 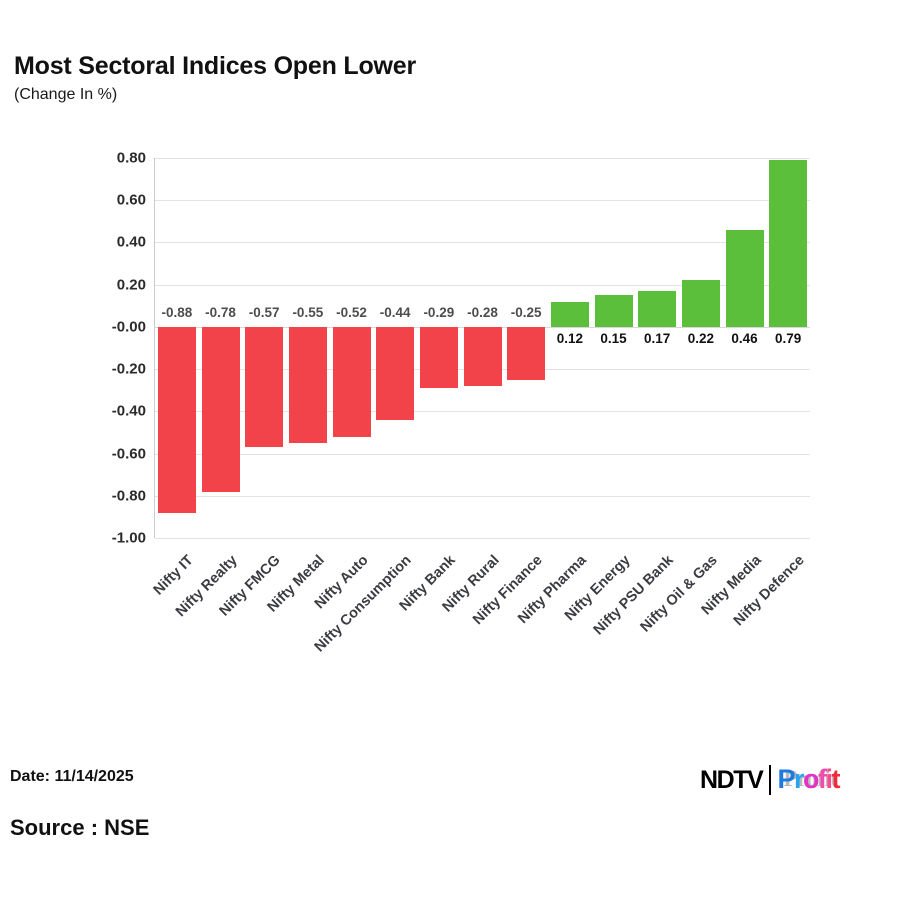 What do you see at coordinates (657, 338) in the screenshot?
I see `bar-value-label: 0.17` at bounding box center [657, 338].